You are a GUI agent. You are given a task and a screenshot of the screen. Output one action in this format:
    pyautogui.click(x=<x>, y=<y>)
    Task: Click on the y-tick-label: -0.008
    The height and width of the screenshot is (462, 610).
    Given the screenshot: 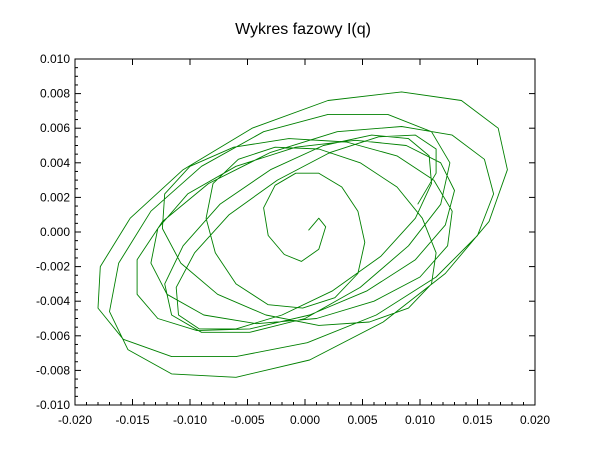 What is the action you would take?
    pyautogui.click(x=53, y=370)
    